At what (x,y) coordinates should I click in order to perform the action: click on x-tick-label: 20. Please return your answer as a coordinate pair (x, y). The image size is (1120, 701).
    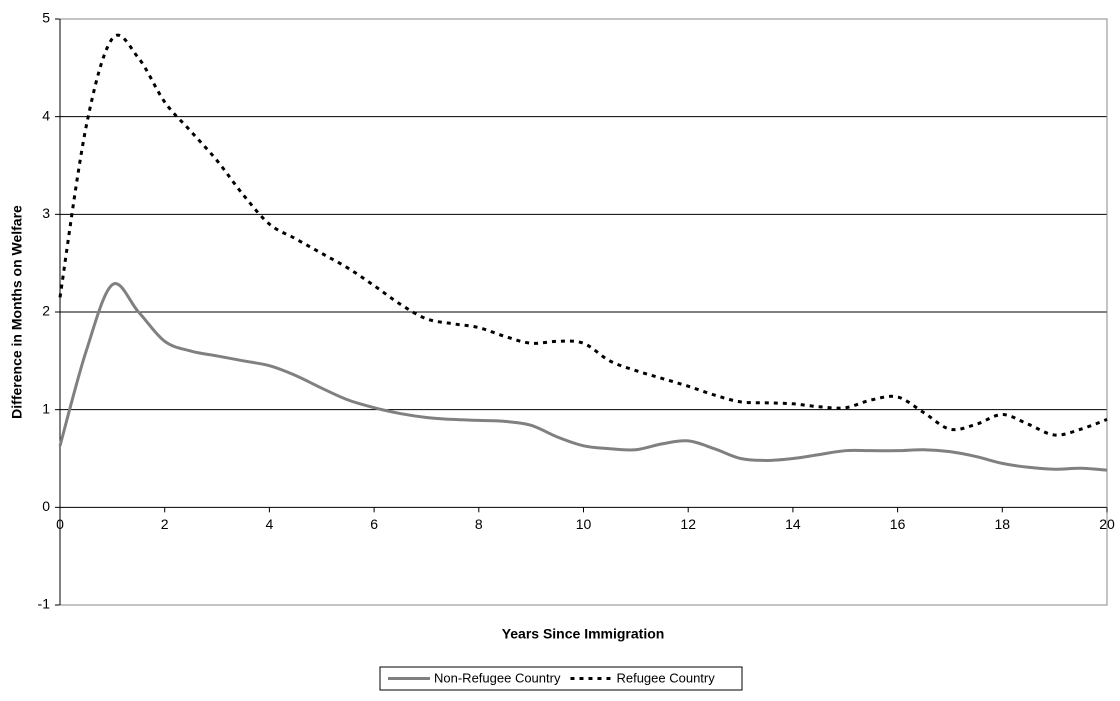
    Looking at the image, I should click on (1107, 524).